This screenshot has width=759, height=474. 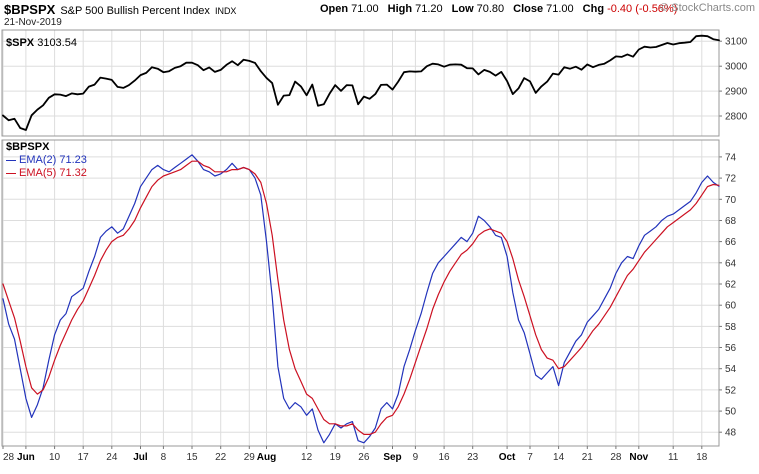 I want to click on bpspx-symbol: $BPSPX, so click(x=28, y=147).